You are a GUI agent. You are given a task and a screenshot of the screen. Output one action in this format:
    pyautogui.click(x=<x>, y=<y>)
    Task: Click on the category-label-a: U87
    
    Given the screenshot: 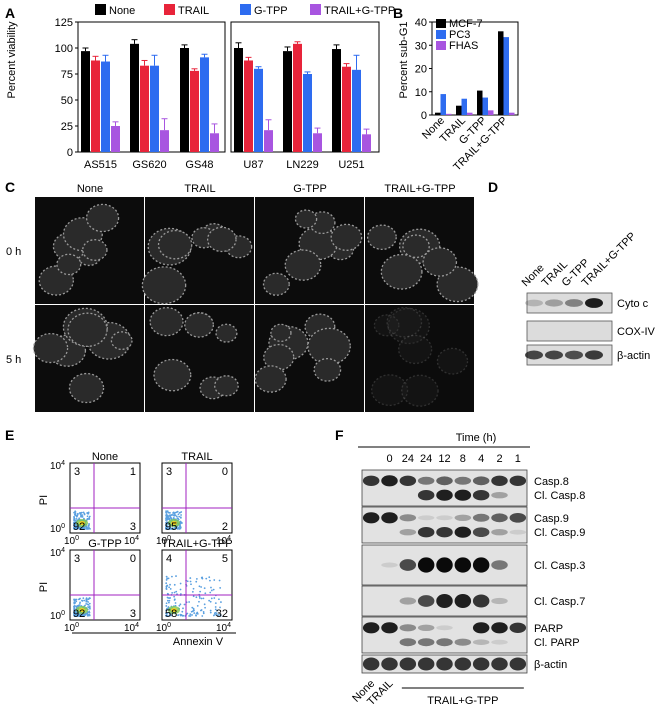 What is the action you would take?
    pyautogui.click(x=253, y=165)
    